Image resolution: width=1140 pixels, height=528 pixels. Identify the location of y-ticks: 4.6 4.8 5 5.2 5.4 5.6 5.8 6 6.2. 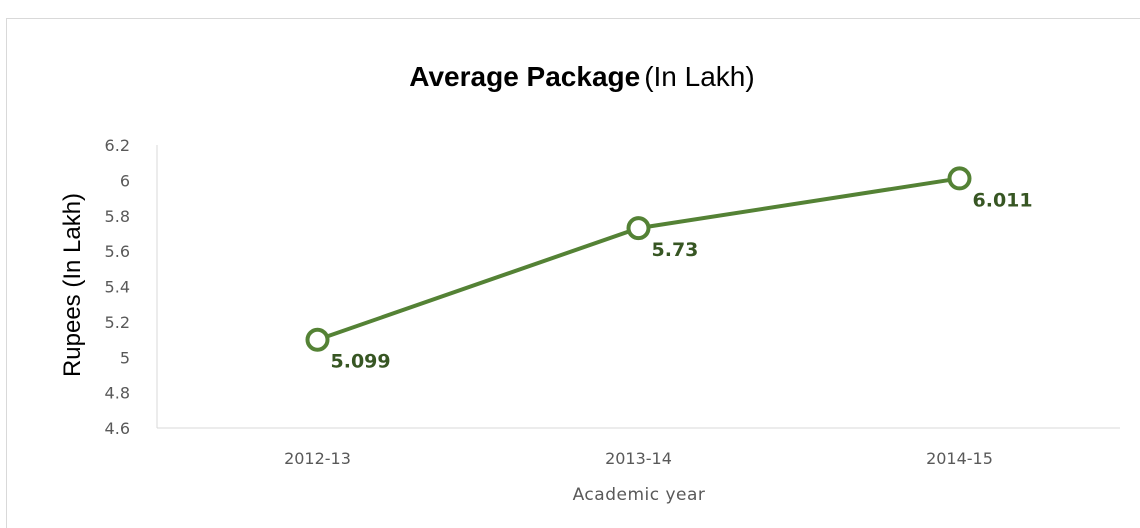
(117, 287).